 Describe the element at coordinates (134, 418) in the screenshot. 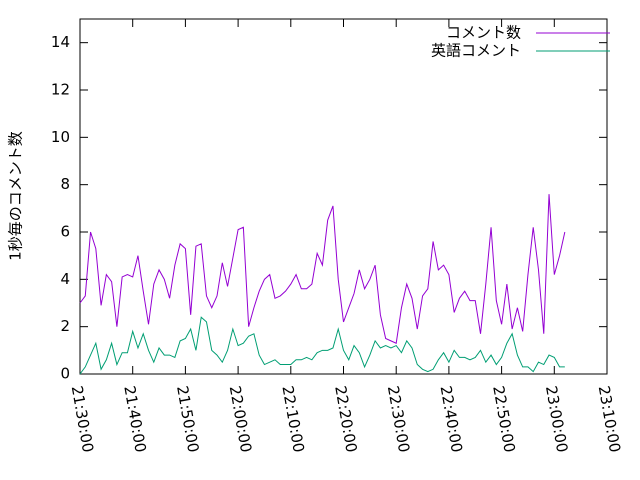

I see `x-tick-label: 21:40:00` at that location.